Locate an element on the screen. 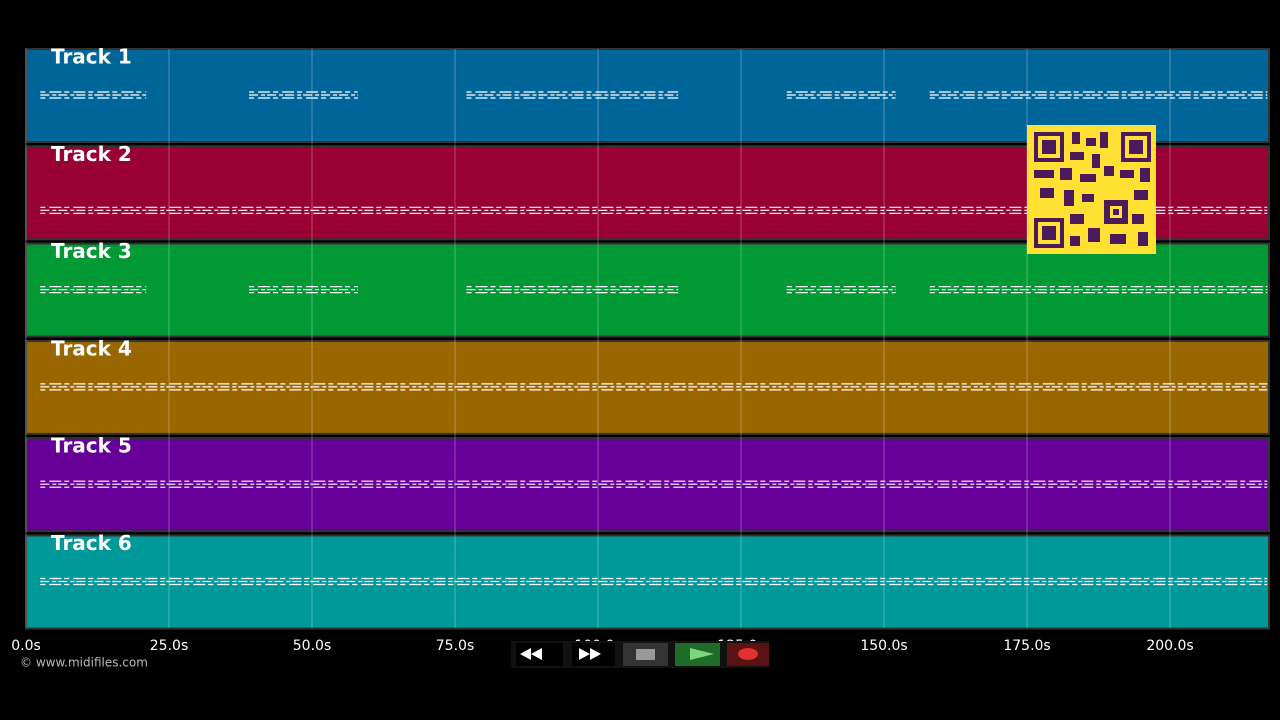 The height and width of the screenshot is (720, 1280). track-name: Track 2 is located at coordinates (91, 154).